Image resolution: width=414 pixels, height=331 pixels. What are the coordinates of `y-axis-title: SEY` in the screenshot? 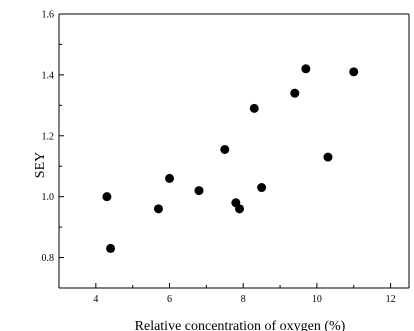 It's located at (40, 165).